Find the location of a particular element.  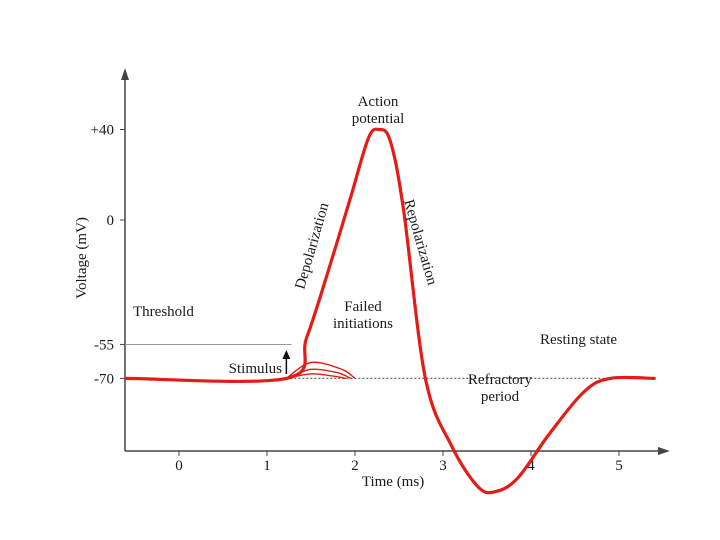

x-axis-title: Time (ms) is located at coordinates (393, 482).